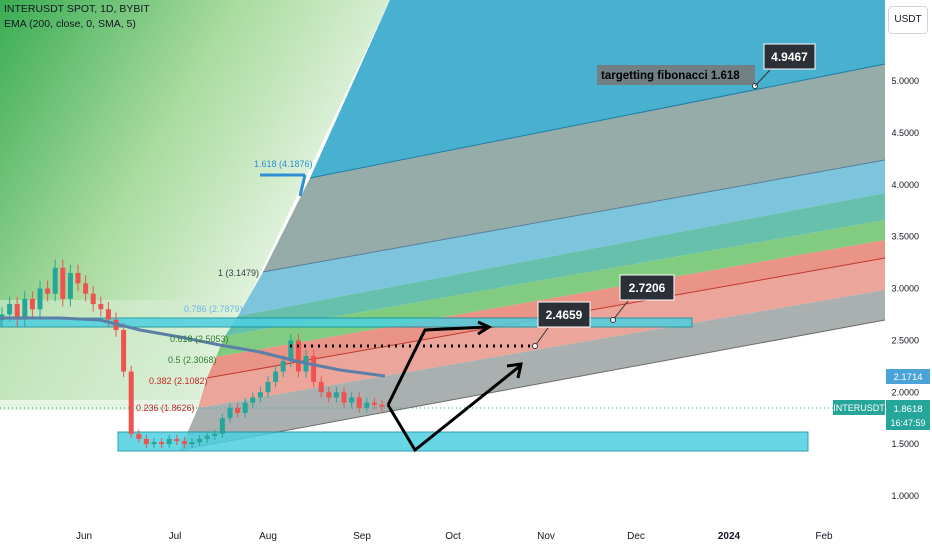  I want to click on ema-line, so click(193, 347).